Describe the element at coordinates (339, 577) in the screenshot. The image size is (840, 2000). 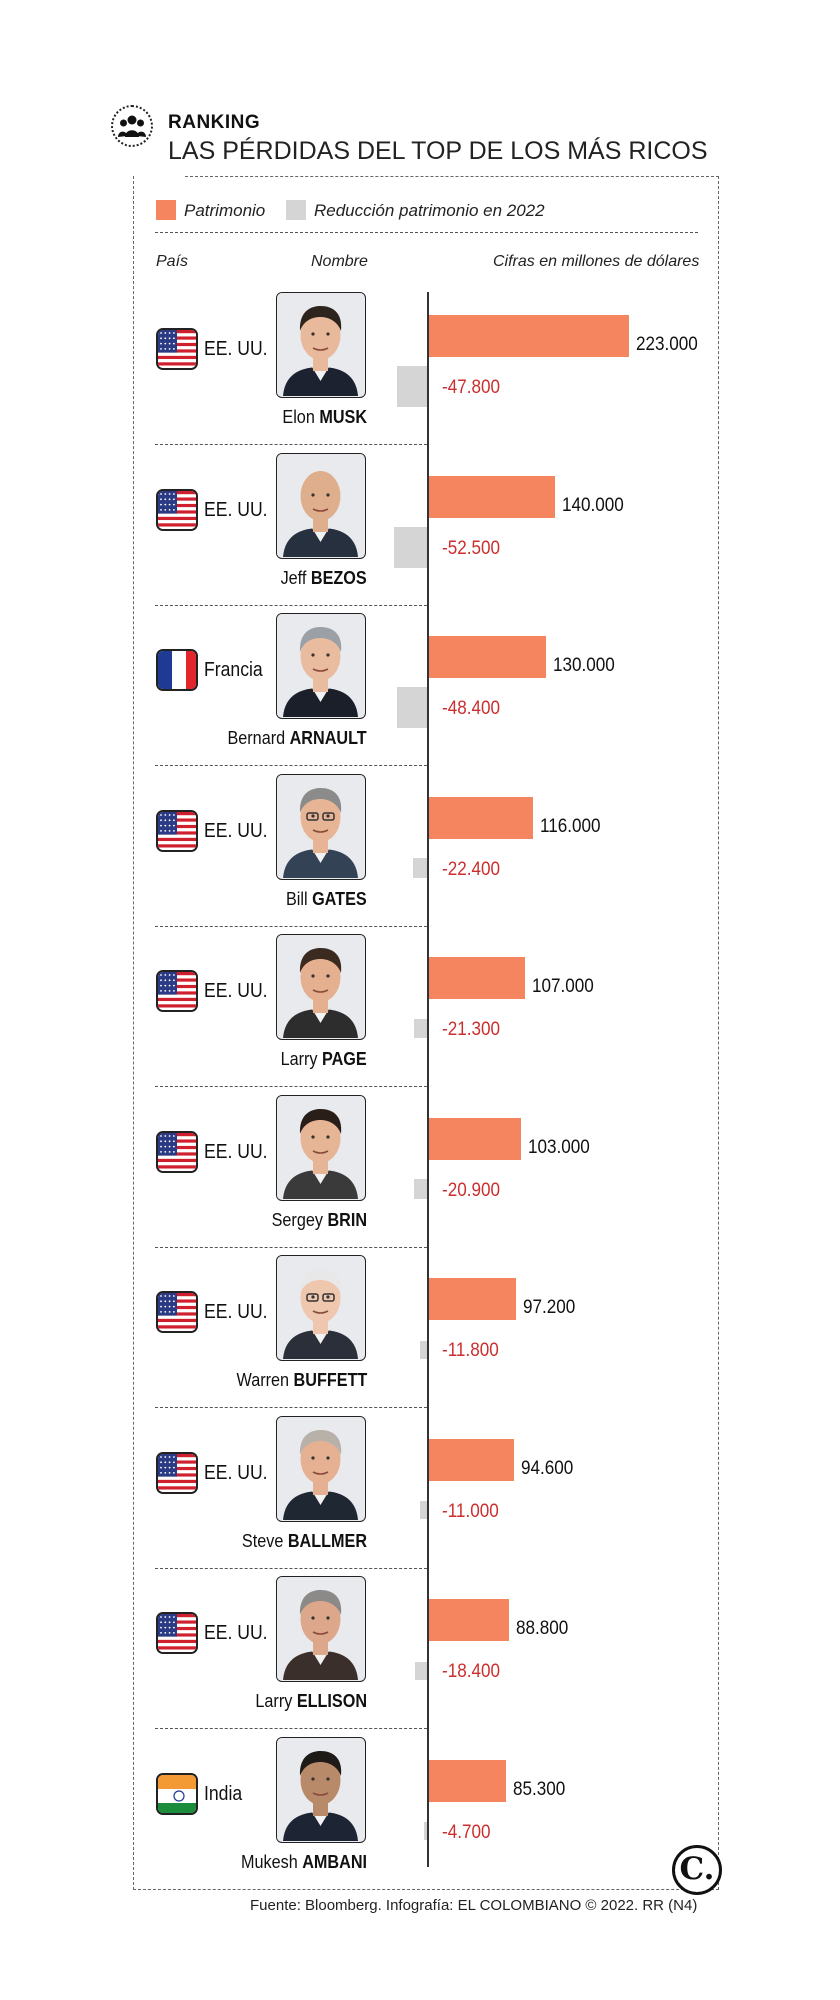
I see `last-name: BEZOS` at that location.